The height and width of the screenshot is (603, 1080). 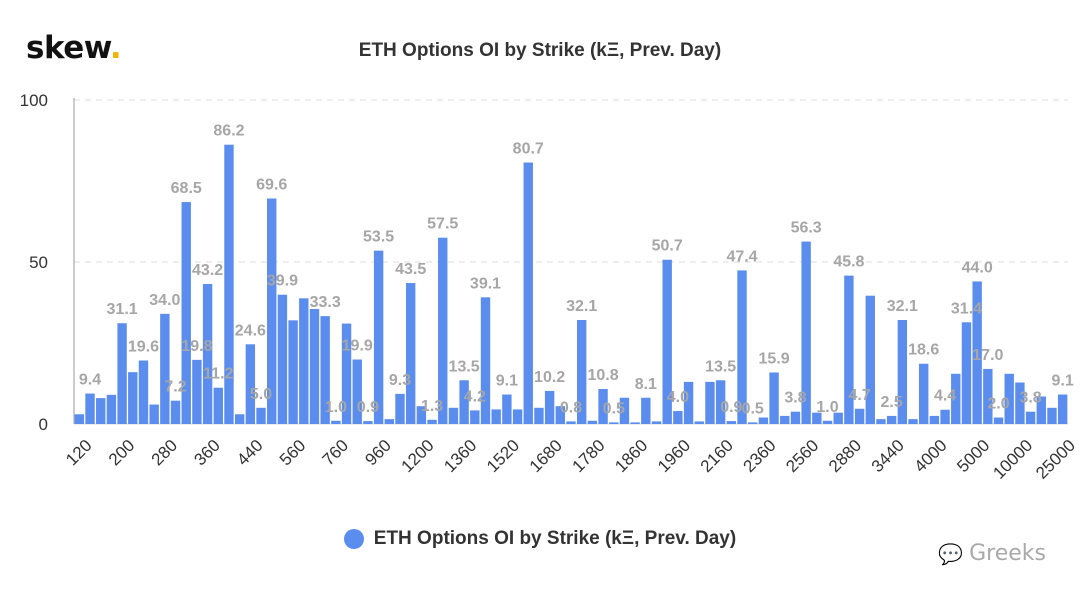 What do you see at coordinates (571, 407) in the screenshot?
I see `data-label: 0.8` at bounding box center [571, 407].